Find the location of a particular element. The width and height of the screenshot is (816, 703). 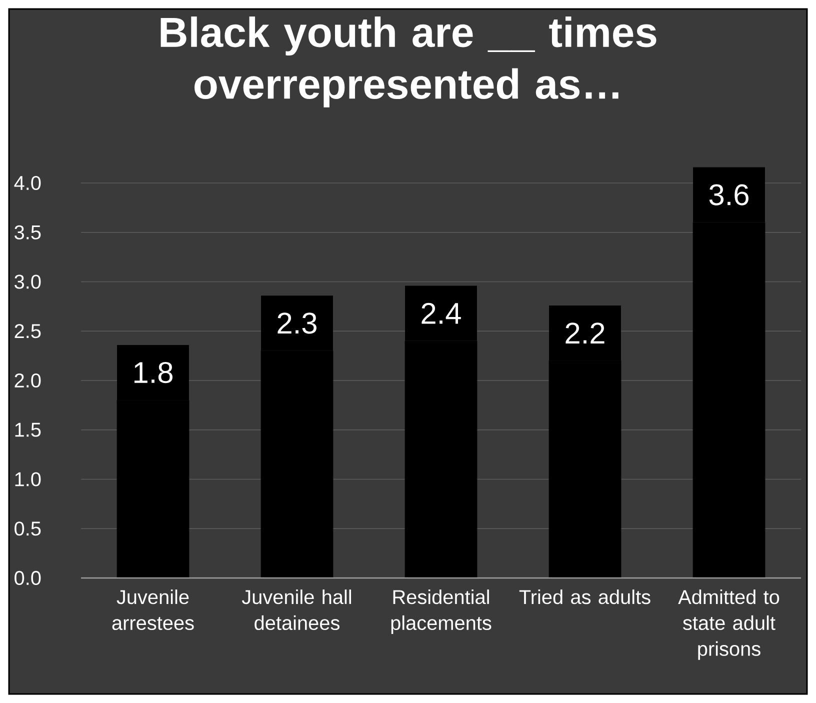

x-tick-label: Juvenile hall detainees is located at coordinates (297, 610).